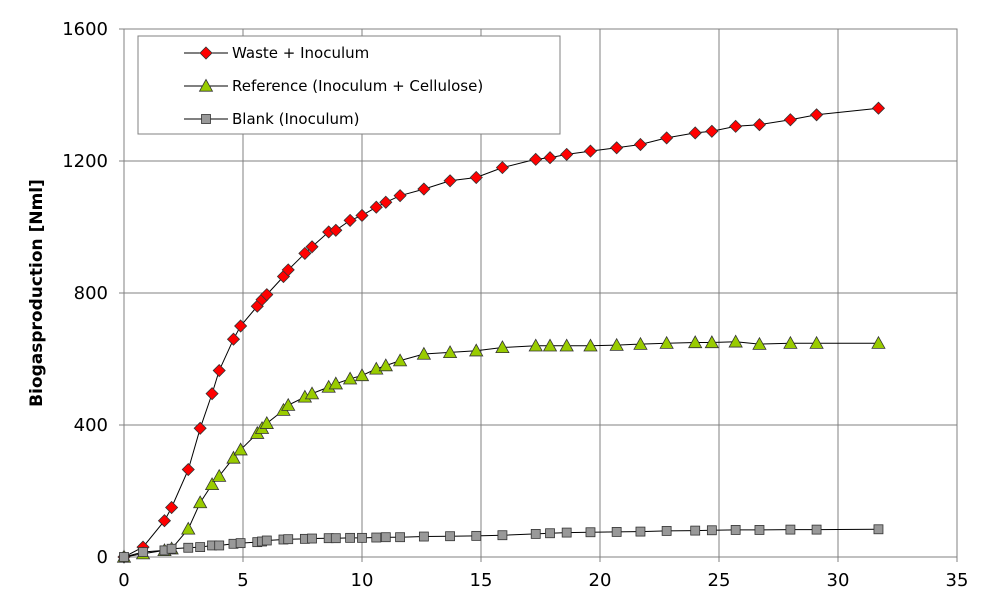 The width and height of the screenshot is (998, 609). What do you see at coordinates (957, 580) in the screenshot?
I see `x-tick-label: 35` at bounding box center [957, 580].